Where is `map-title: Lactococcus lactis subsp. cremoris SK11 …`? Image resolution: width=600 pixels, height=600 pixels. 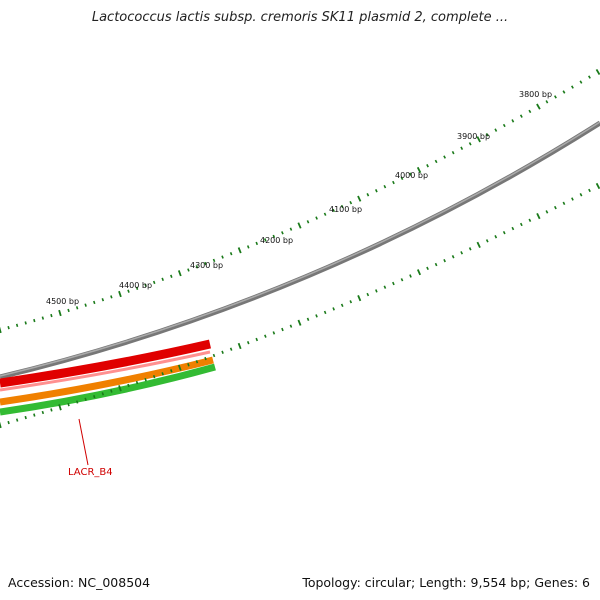 map-title: Lactococcus lactis subsp. cremoris SK11 … is located at coordinates (300, 17).